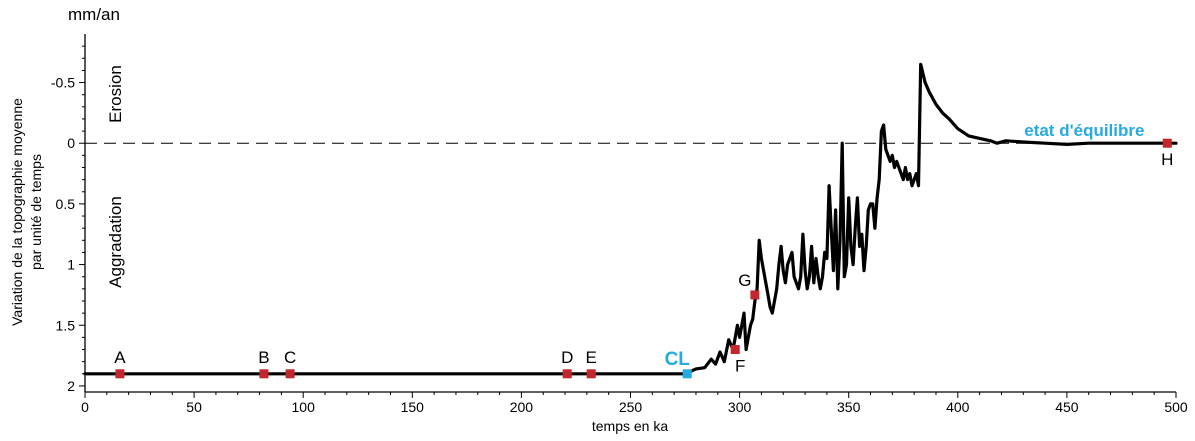 The image size is (1195, 441). What do you see at coordinates (591, 357) in the screenshot?
I see `marker-label-e: E` at bounding box center [591, 357].